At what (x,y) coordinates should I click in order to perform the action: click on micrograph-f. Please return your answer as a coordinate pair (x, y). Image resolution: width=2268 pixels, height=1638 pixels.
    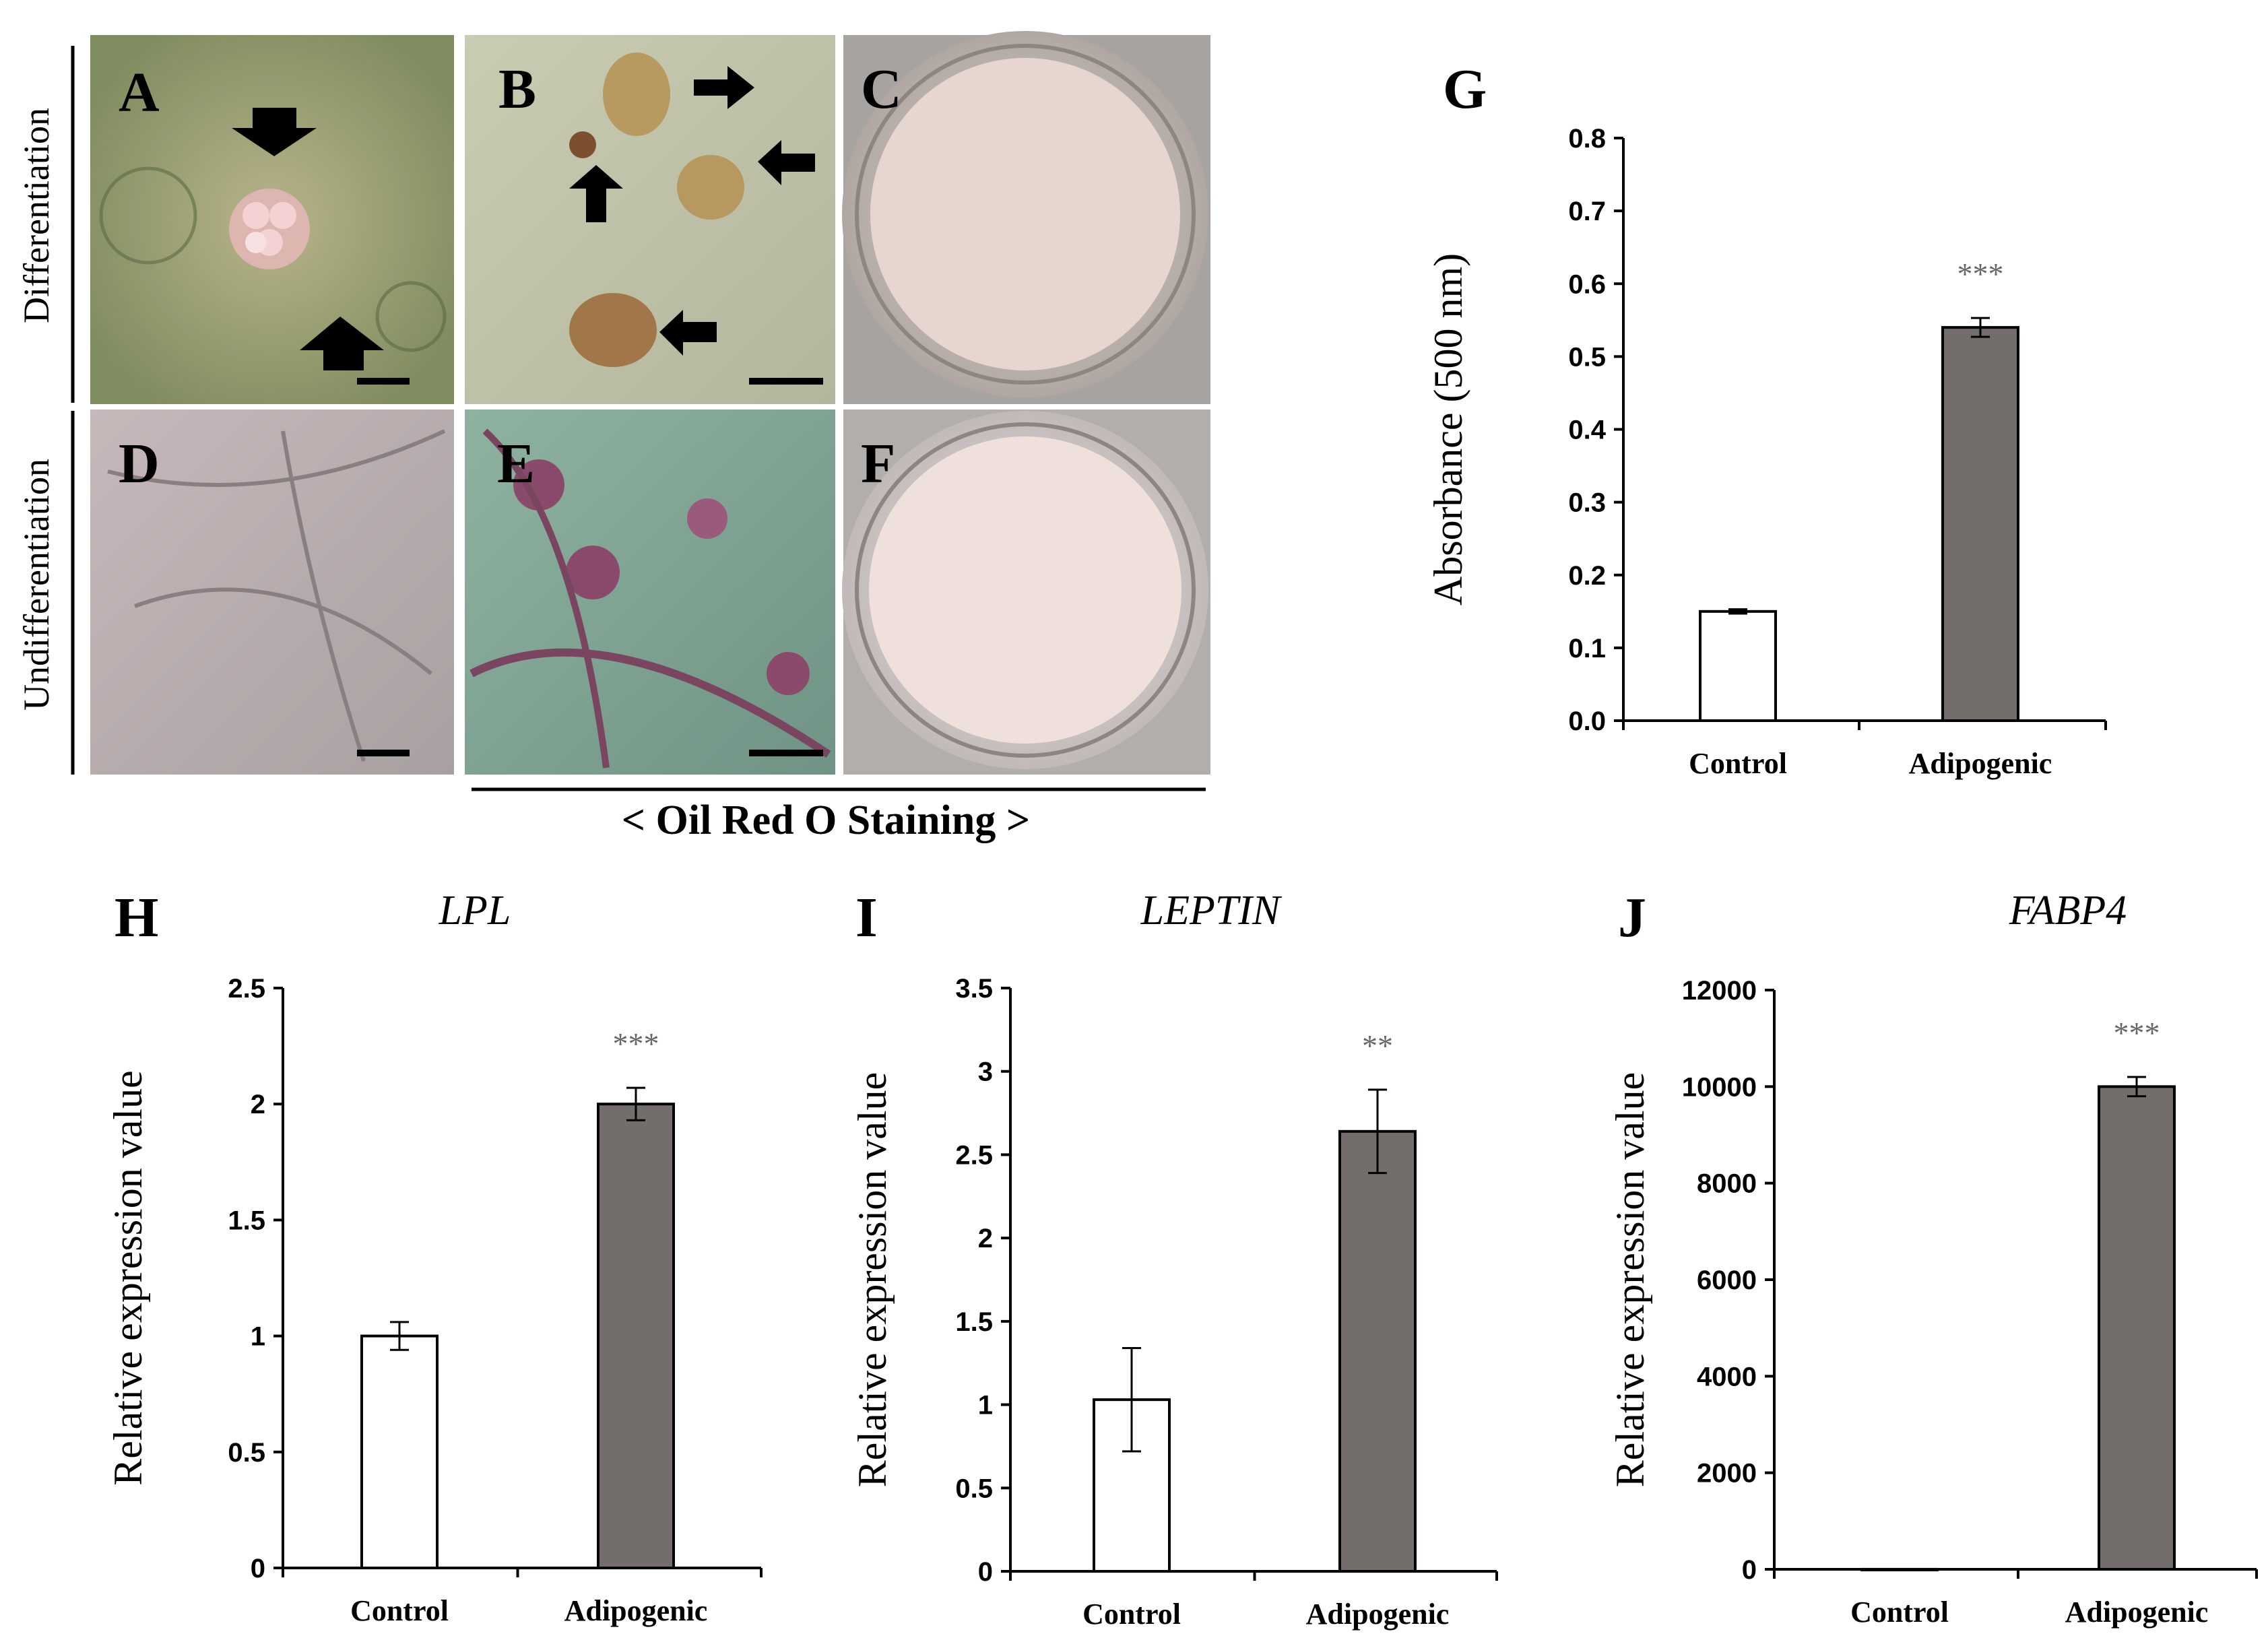
    Looking at the image, I should click on (1026, 593).